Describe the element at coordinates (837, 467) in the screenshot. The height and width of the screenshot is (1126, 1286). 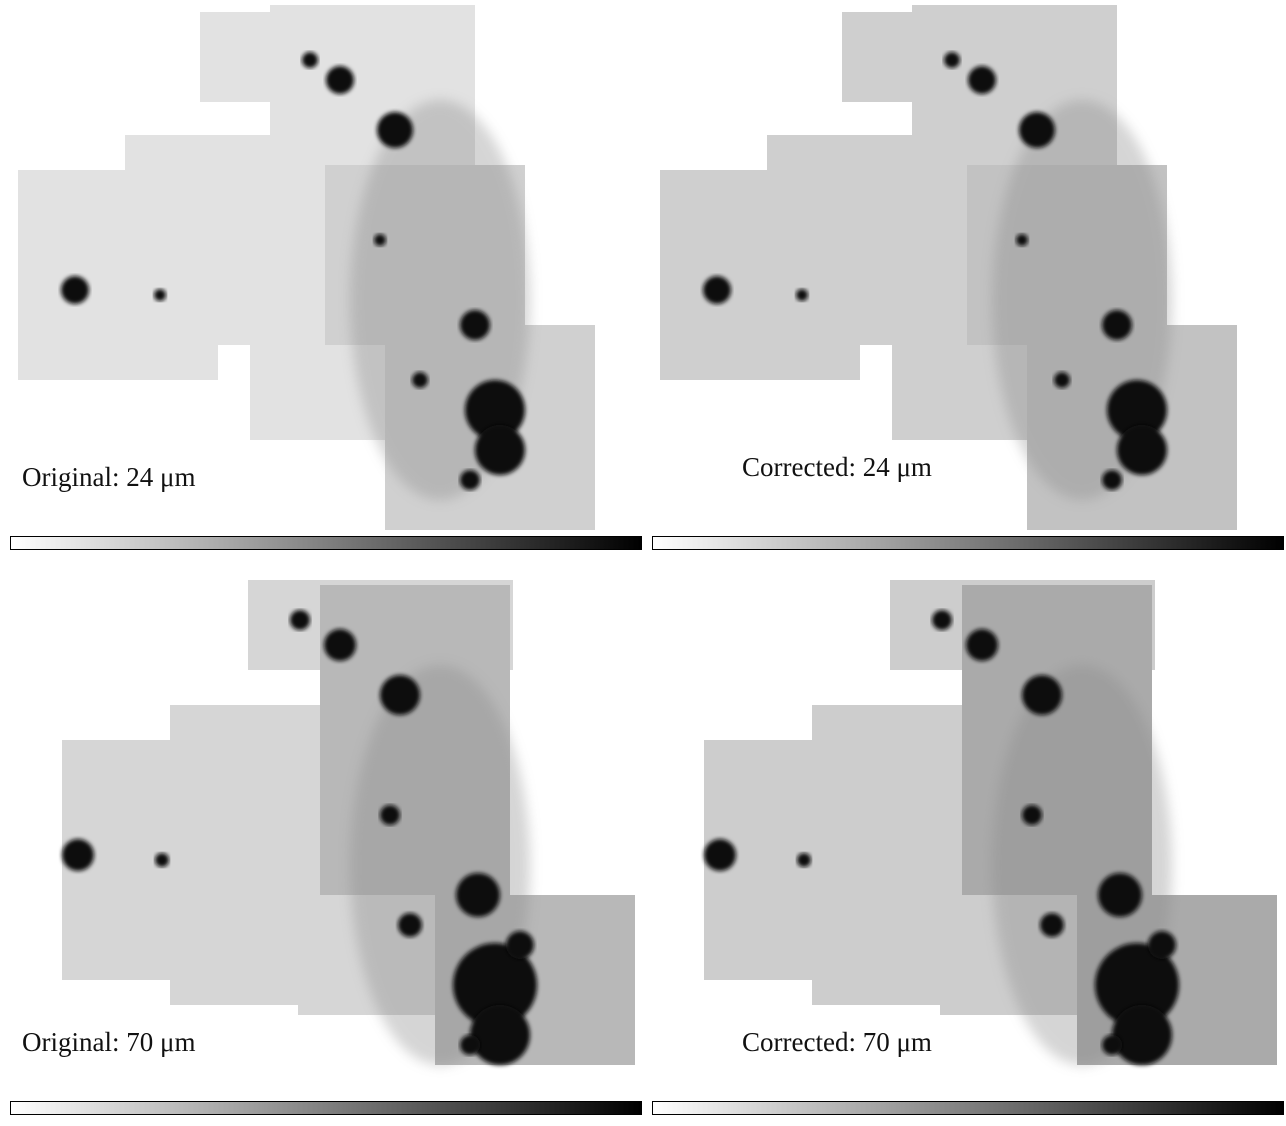
I see `panel-label: Corrected: 24 μm` at that location.